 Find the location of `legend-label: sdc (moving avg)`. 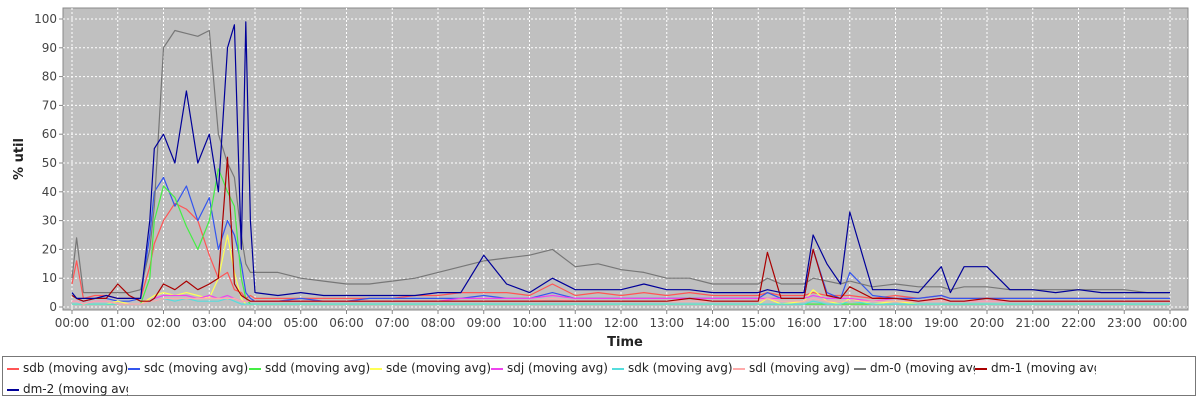

legend-label: sdc (moving avg) is located at coordinates (196, 368).